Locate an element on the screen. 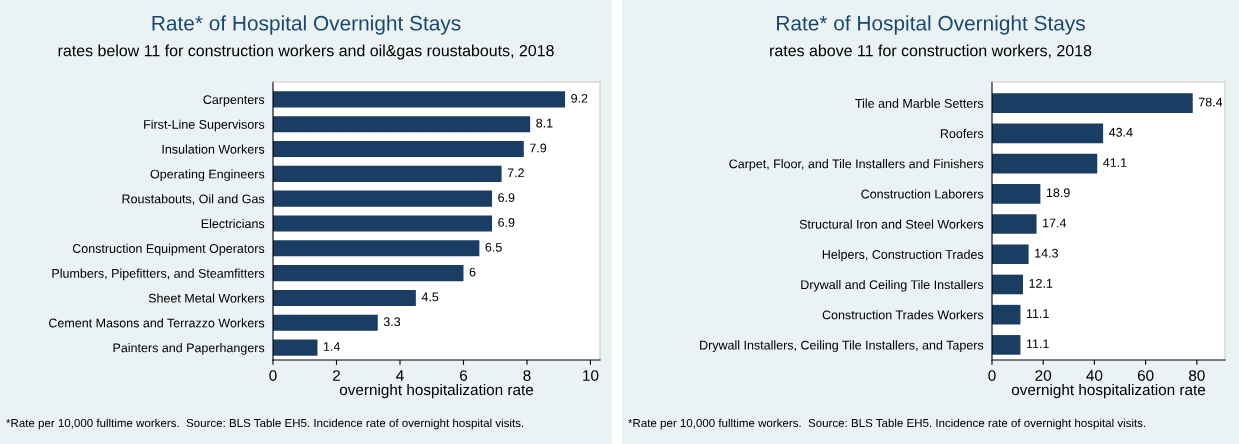 The height and width of the screenshot is (444, 1239). y-tick-label: Construction Laborers is located at coordinates (922, 194).